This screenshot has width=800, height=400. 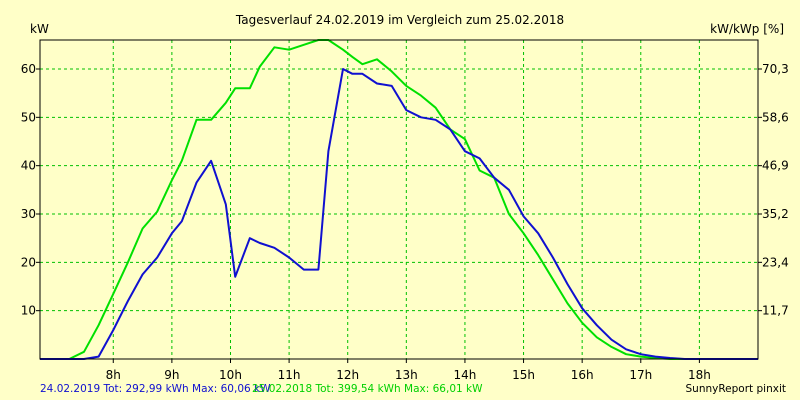 I want to click on y-tick-label-right: 46,9, so click(x=775, y=166).